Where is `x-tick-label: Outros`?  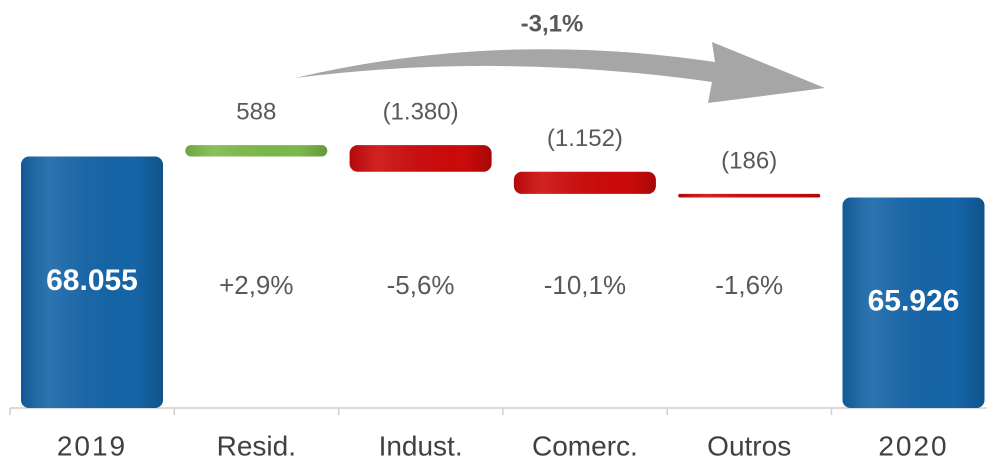
x-tick-label: Outros is located at coordinates (749, 445).